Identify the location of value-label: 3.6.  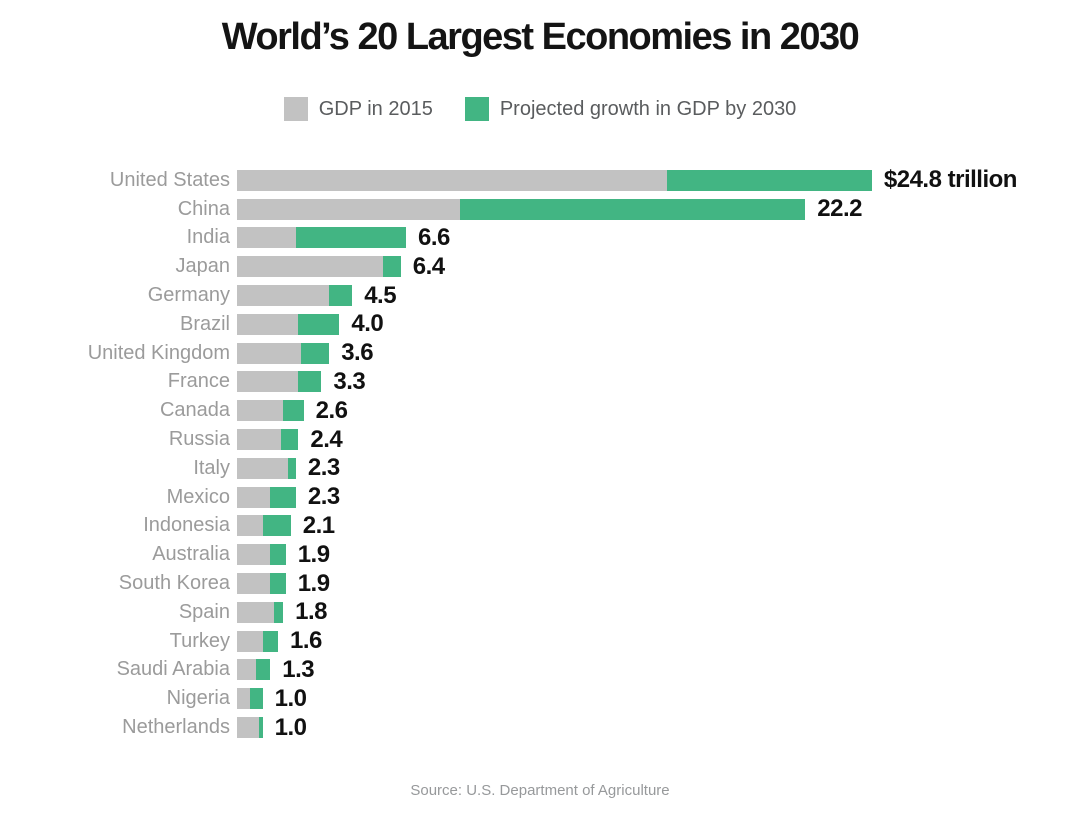
(357, 353).